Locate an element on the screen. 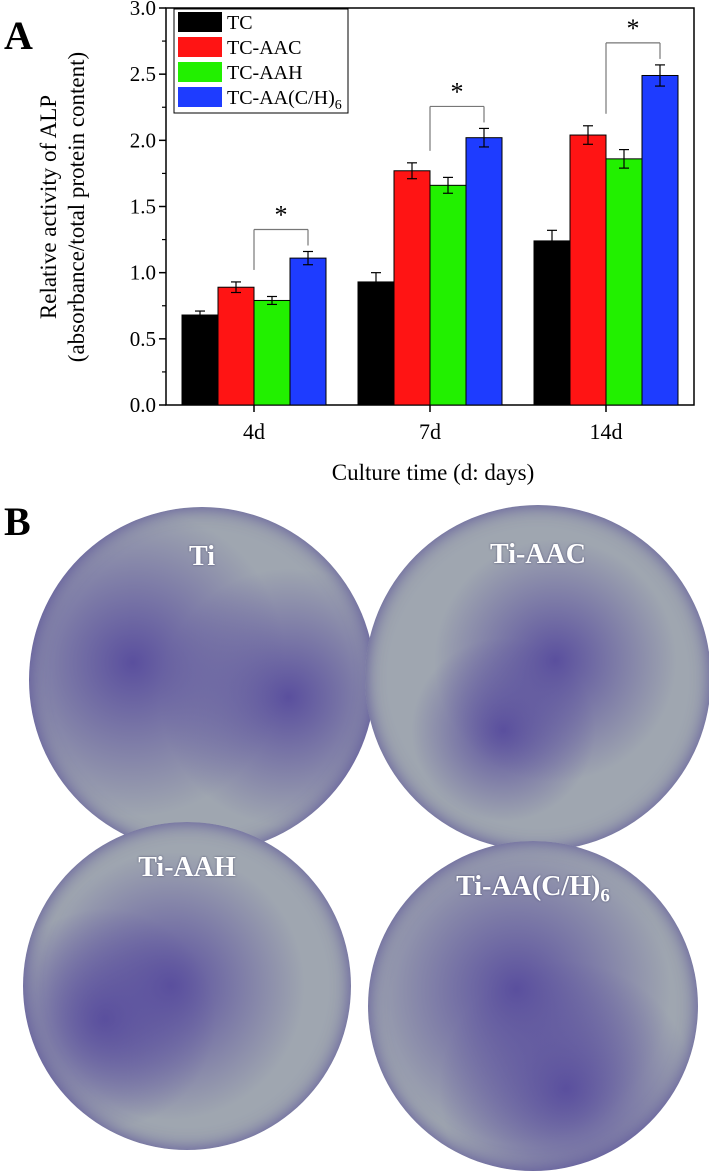 The width and height of the screenshot is (709, 1171). staining-plate: Ti-AAH is located at coordinates (187, 986).